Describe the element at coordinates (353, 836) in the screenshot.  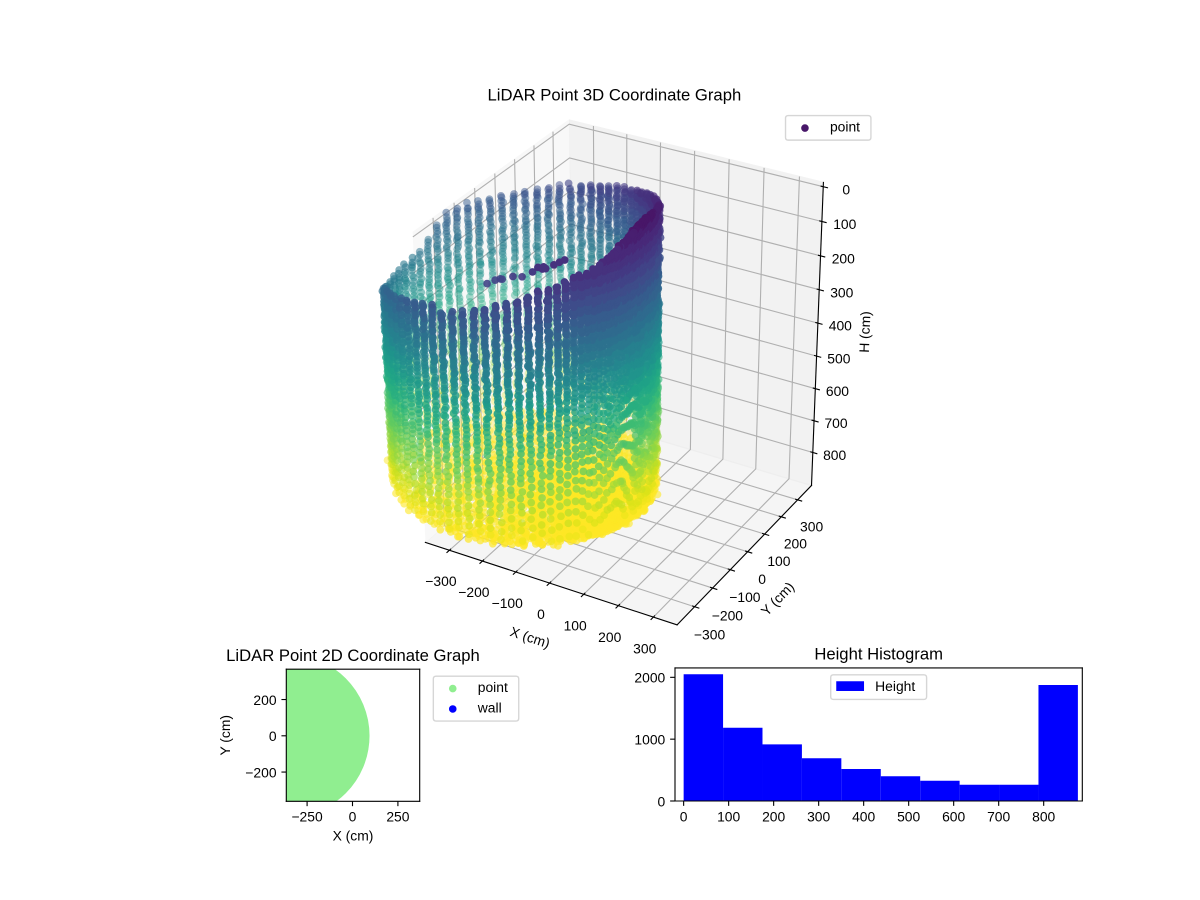
I see `svg-text: X (cm)` at that location.